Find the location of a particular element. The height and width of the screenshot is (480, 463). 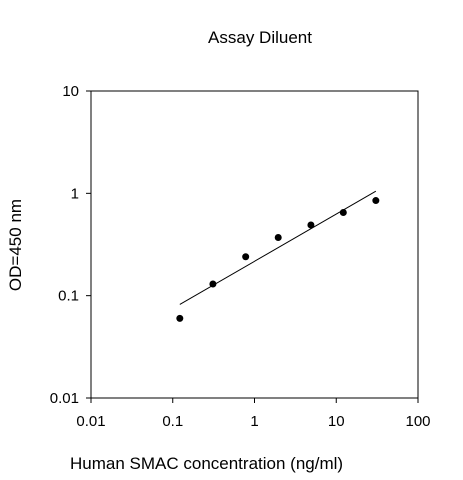

y-tick-label: 0.01 is located at coordinates (64, 398).